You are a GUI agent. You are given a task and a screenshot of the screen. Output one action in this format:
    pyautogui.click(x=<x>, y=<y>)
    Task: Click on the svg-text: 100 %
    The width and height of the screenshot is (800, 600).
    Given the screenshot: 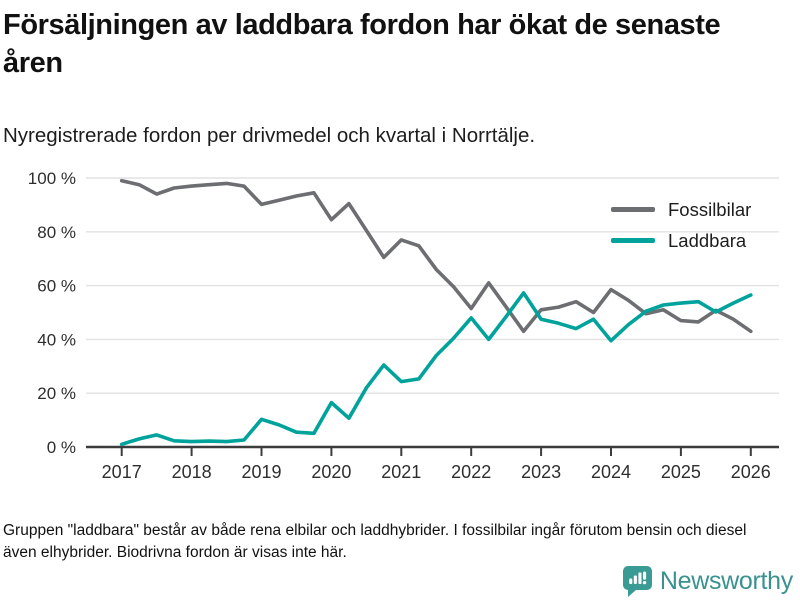 What is the action you would take?
    pyautogui.click(x=52, y=180)
    